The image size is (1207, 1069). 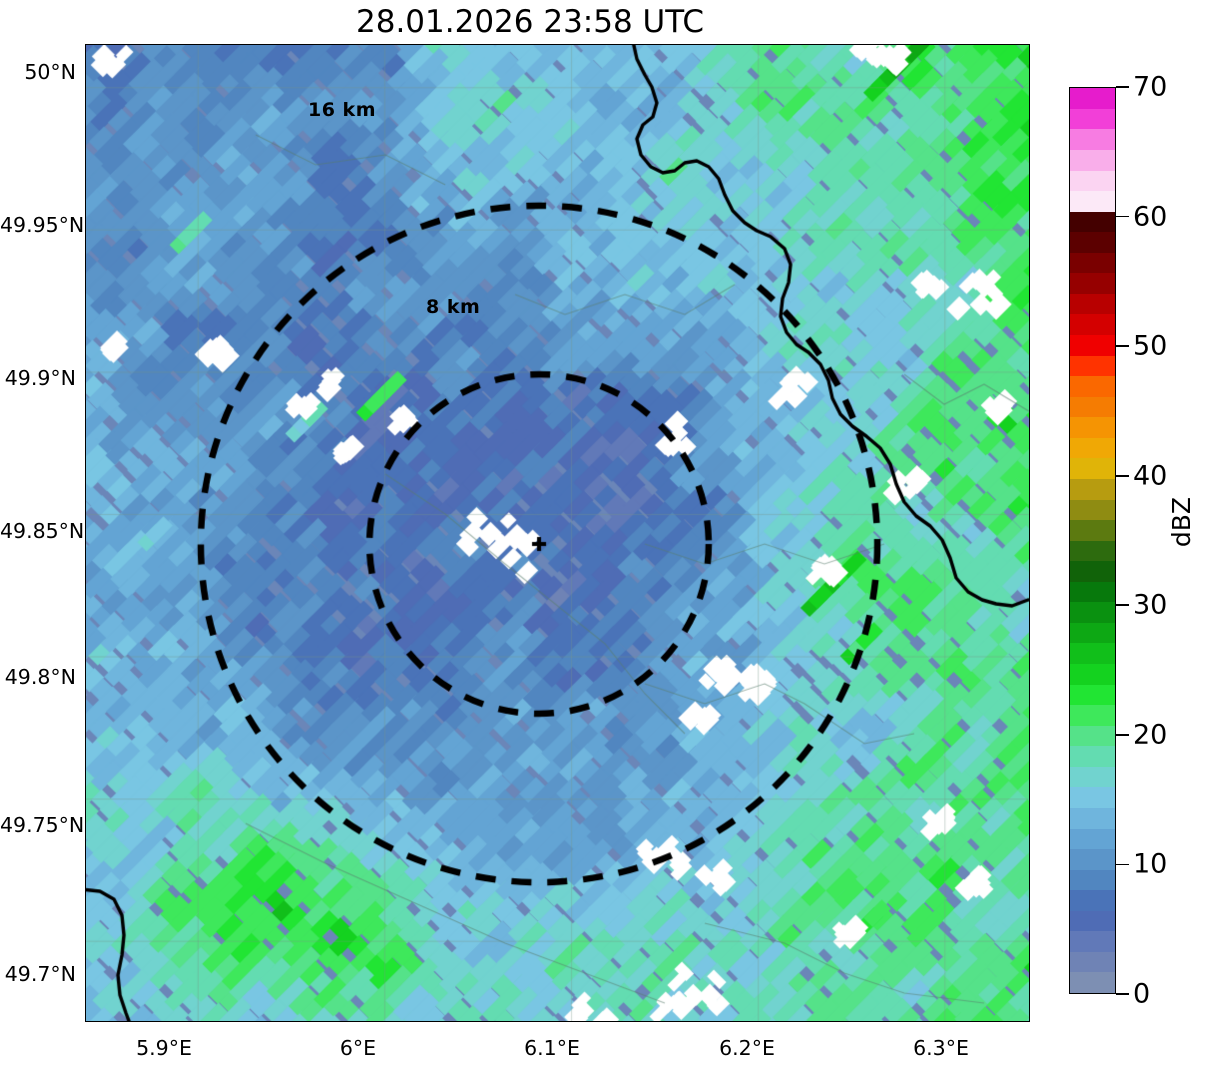 What do you see at coordinates (1181, 522) in the screenshot?
I see `colorbar-title: dBZ` at bounding box center [1181, 522].